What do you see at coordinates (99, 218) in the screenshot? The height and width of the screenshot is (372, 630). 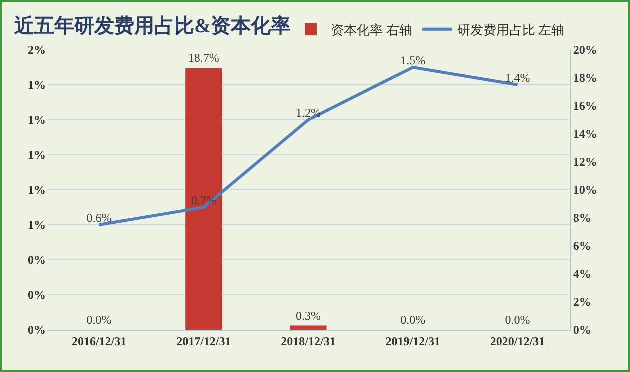 I see `data-label: 0.6%` at bounding box center [99, 218].